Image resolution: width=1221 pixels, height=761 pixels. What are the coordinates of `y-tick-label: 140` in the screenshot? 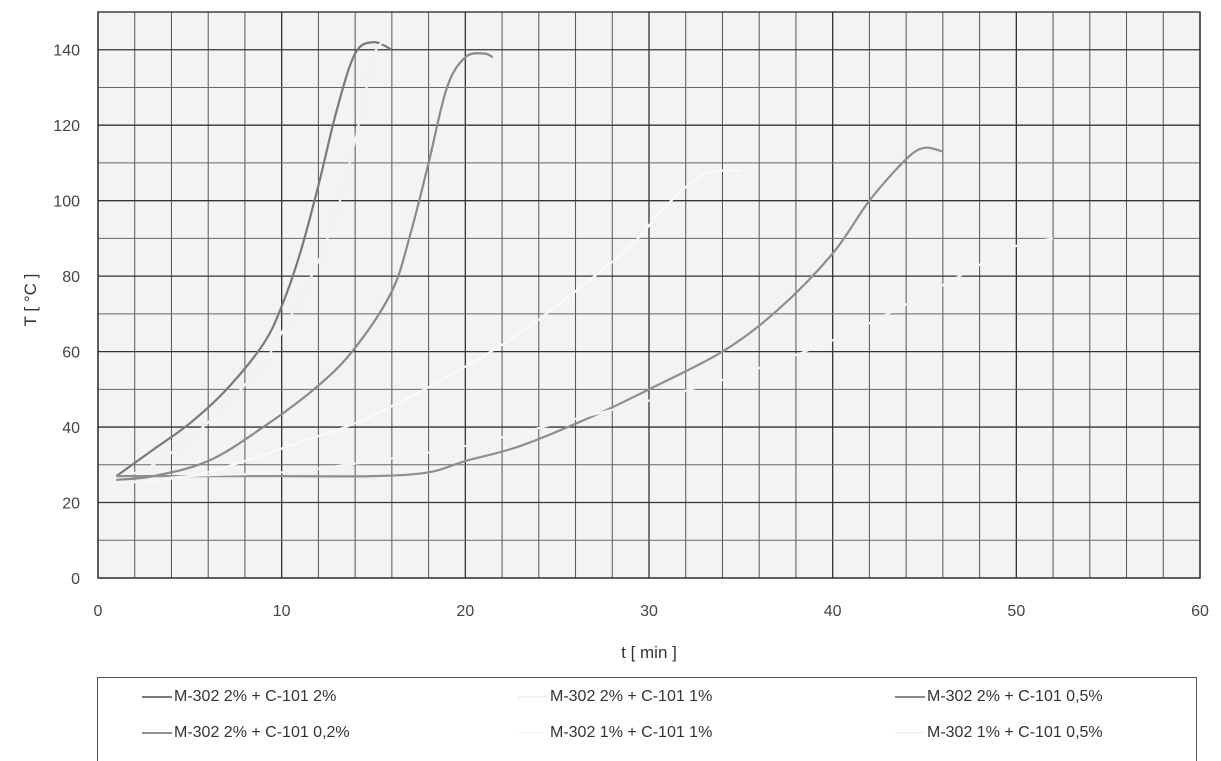 It's located at (66, 51).